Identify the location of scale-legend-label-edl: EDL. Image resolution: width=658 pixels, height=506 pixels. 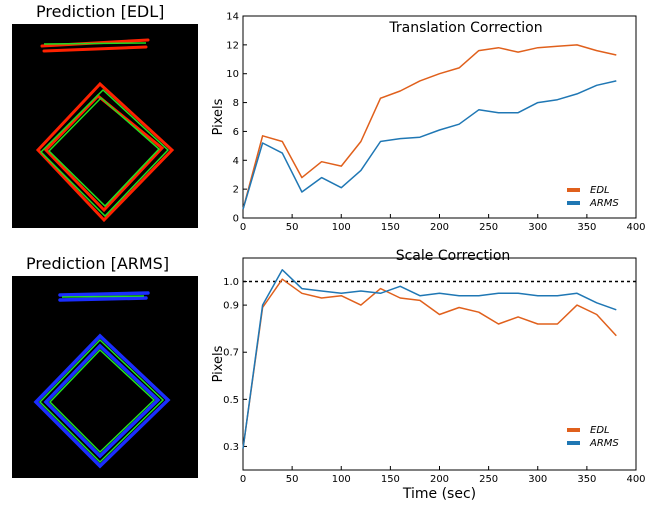
(600, 430).